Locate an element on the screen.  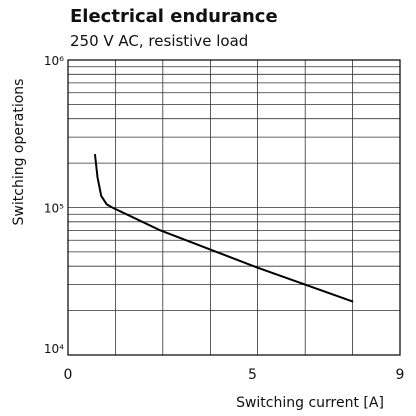
chart-title: Electrical endurance is located at coordinates (174, 16).